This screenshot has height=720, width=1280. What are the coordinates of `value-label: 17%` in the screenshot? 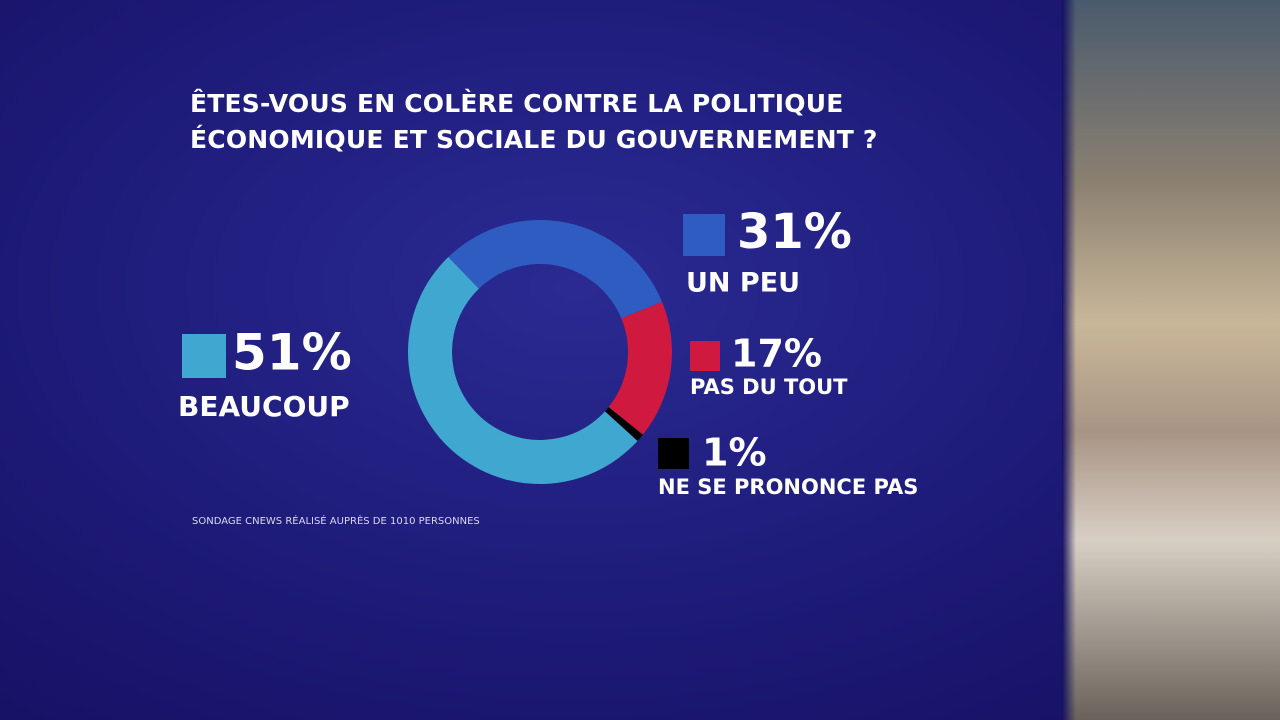 It's located at (776, 354).